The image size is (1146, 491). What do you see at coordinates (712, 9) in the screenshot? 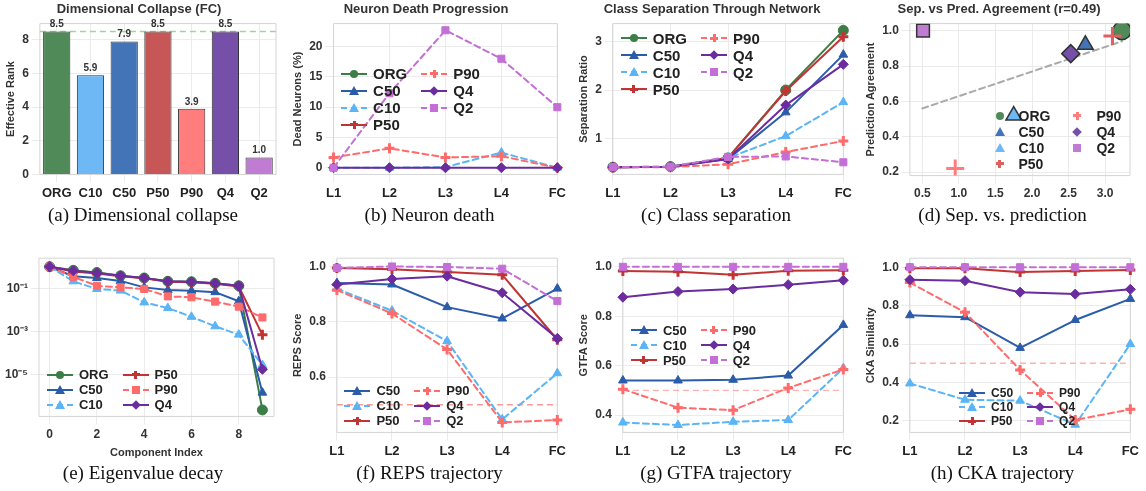
I see `chart-title: Class Separation Through Network` at bounding box center [712, 9].